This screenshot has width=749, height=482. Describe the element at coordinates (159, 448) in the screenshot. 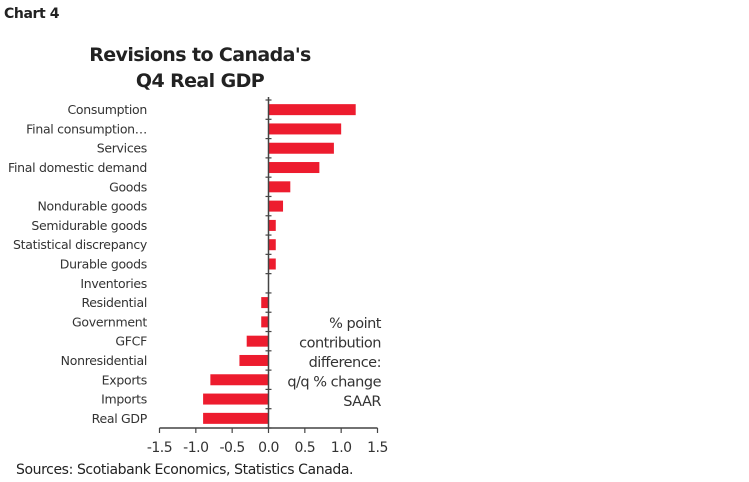

I see `x-tick-label: -1.5` at that location.